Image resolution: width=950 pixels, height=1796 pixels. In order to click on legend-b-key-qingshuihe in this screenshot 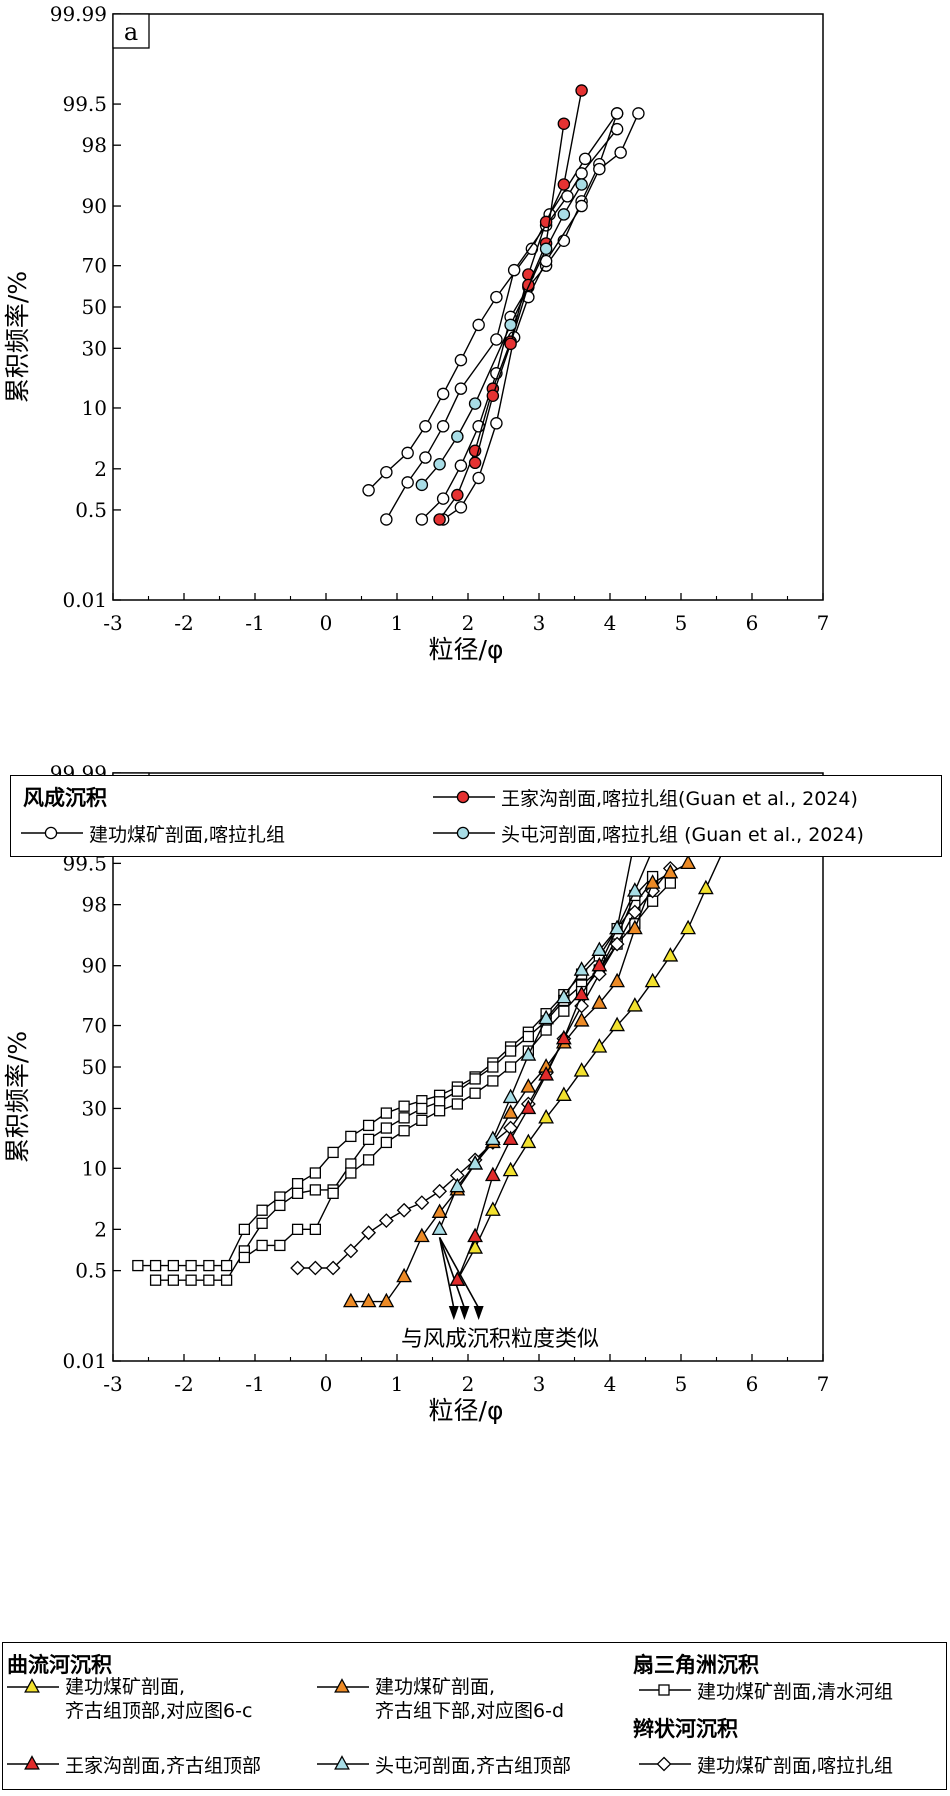, I will do `click(665, 1690)`.